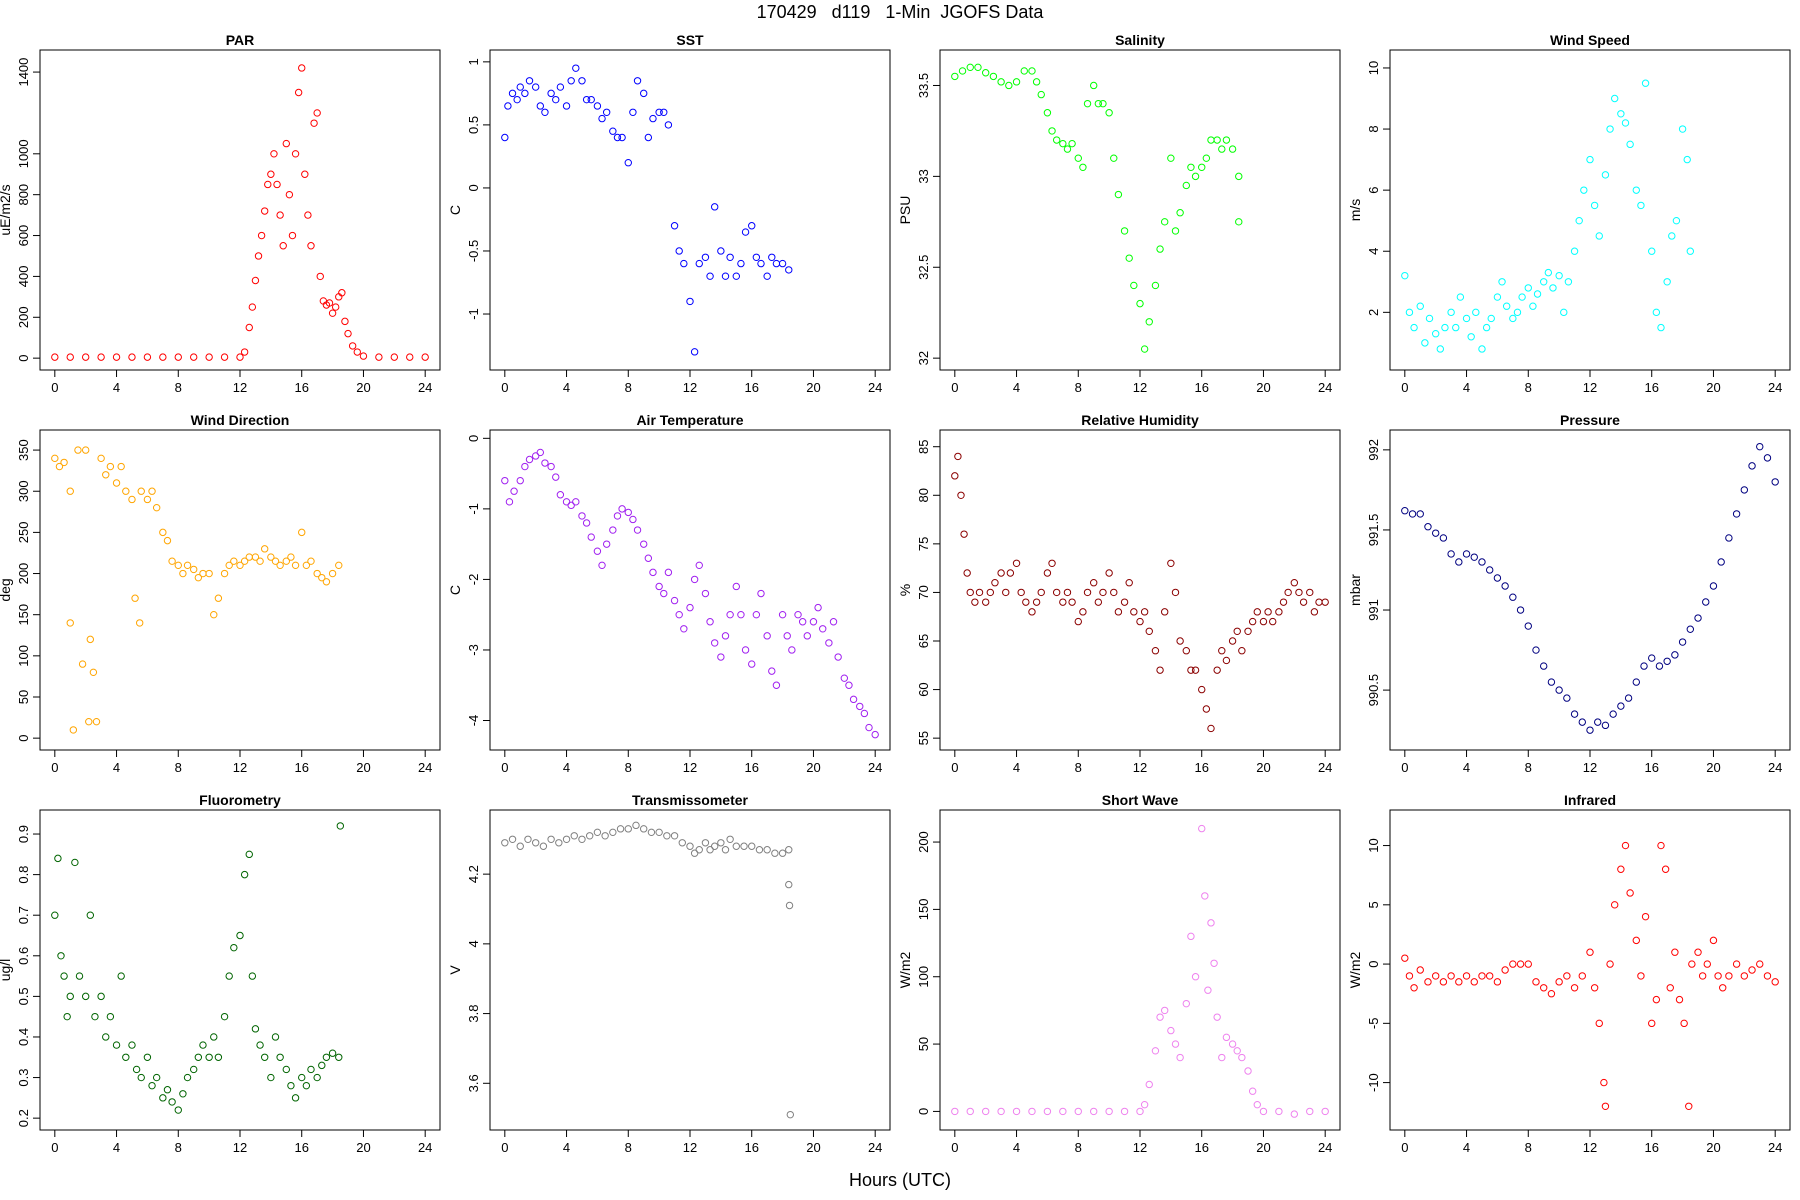 The width and height of the screenshot is (1800, 1200). Describe the element at coordinates (923, 85) in the screenshot. I see `y-tick-label: 33.5` at that location.